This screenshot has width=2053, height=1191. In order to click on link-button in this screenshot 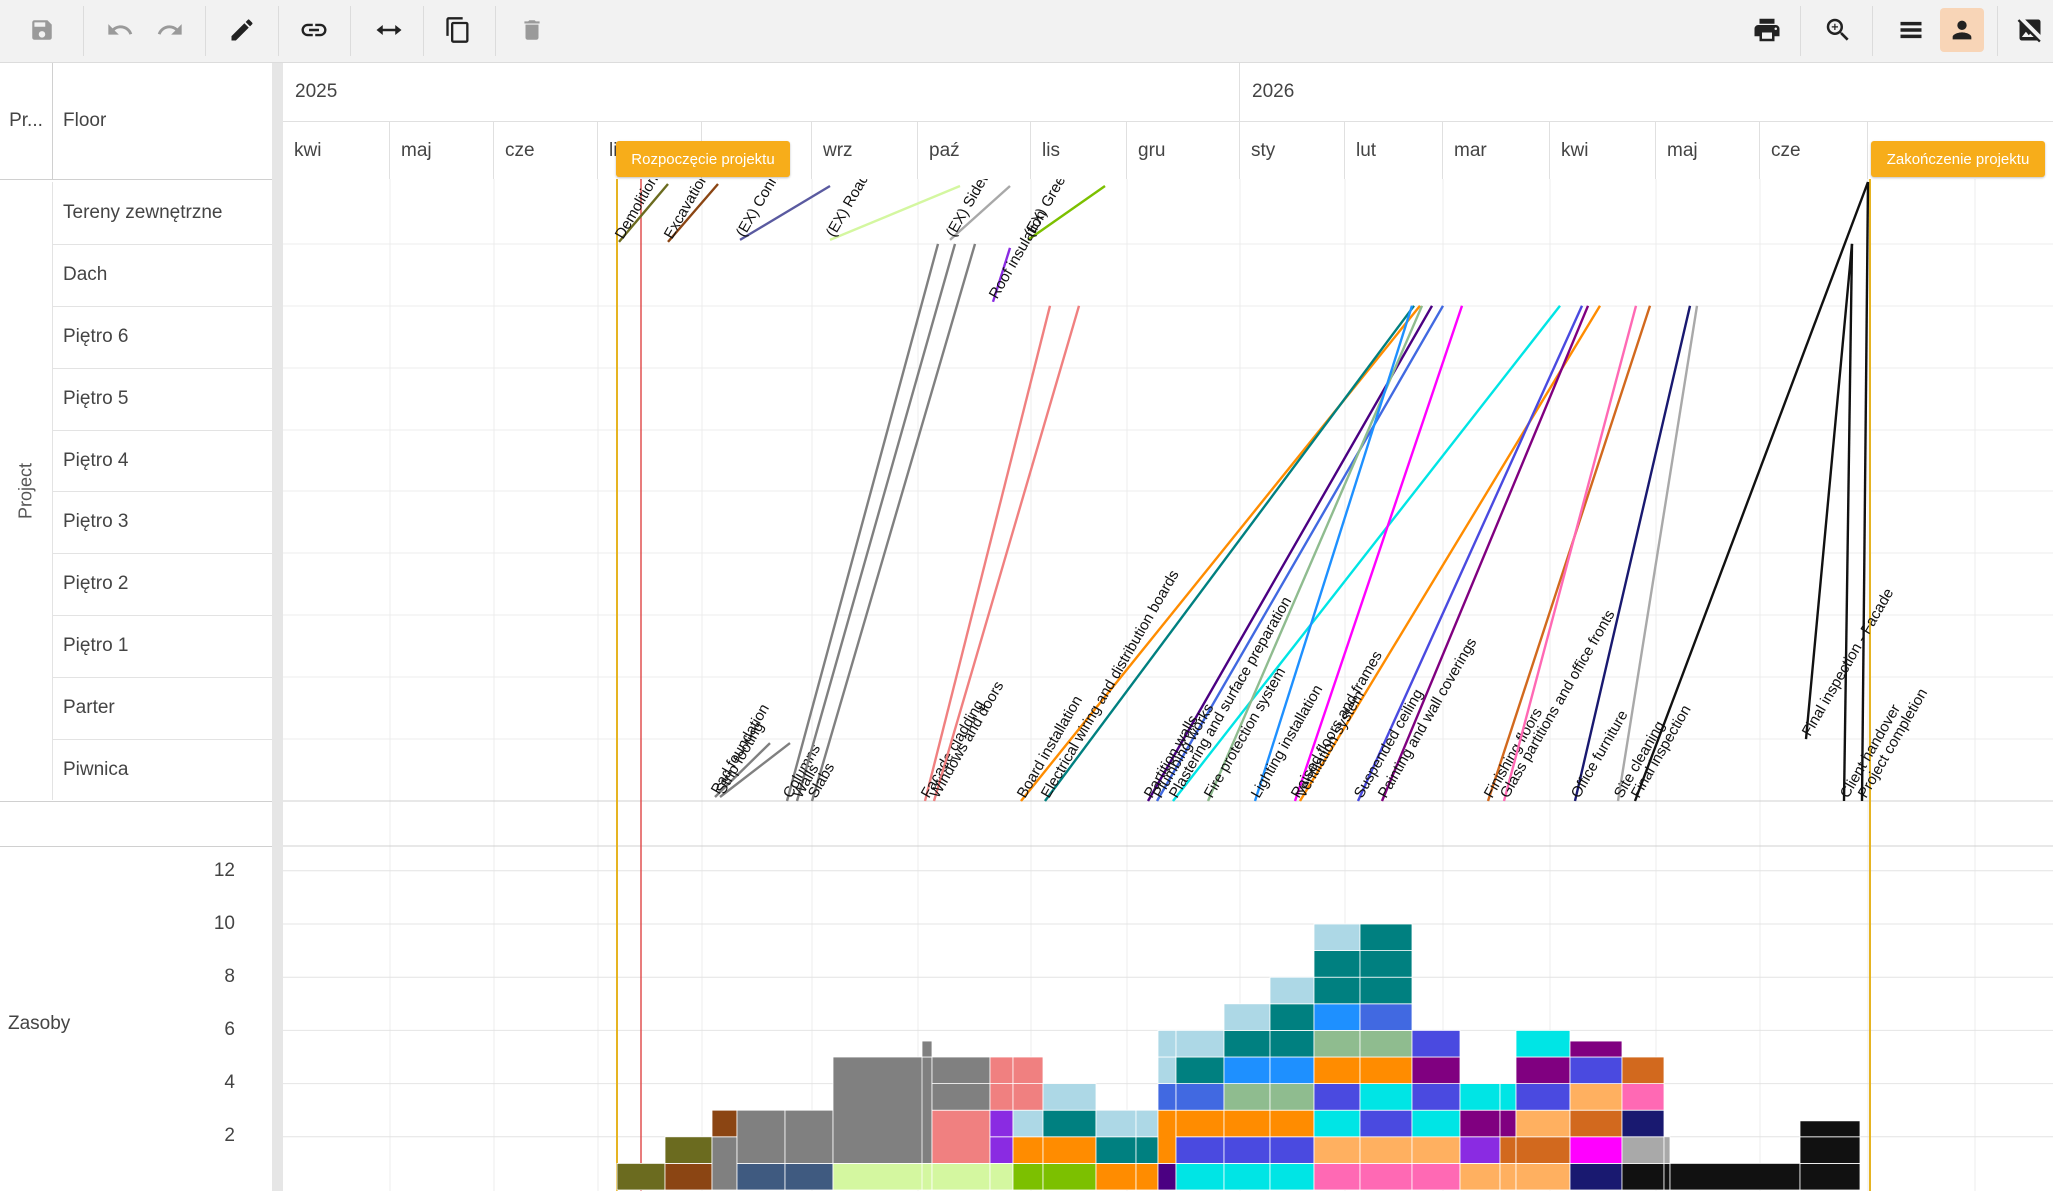, I will do `click(314, 30)`.